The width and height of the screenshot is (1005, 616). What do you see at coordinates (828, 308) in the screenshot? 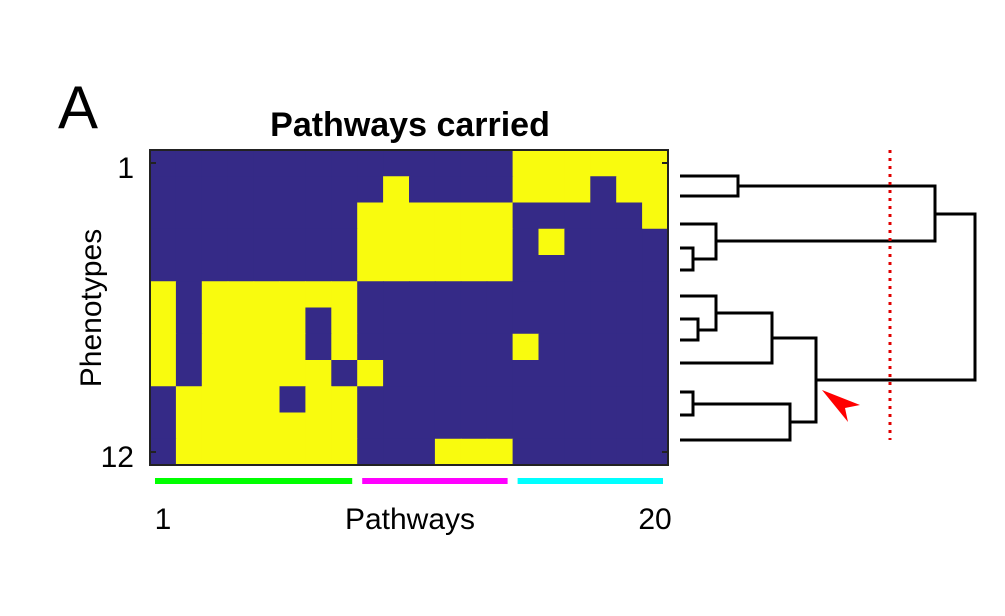
I see `dendrogram` at bounding box center [828, 308].